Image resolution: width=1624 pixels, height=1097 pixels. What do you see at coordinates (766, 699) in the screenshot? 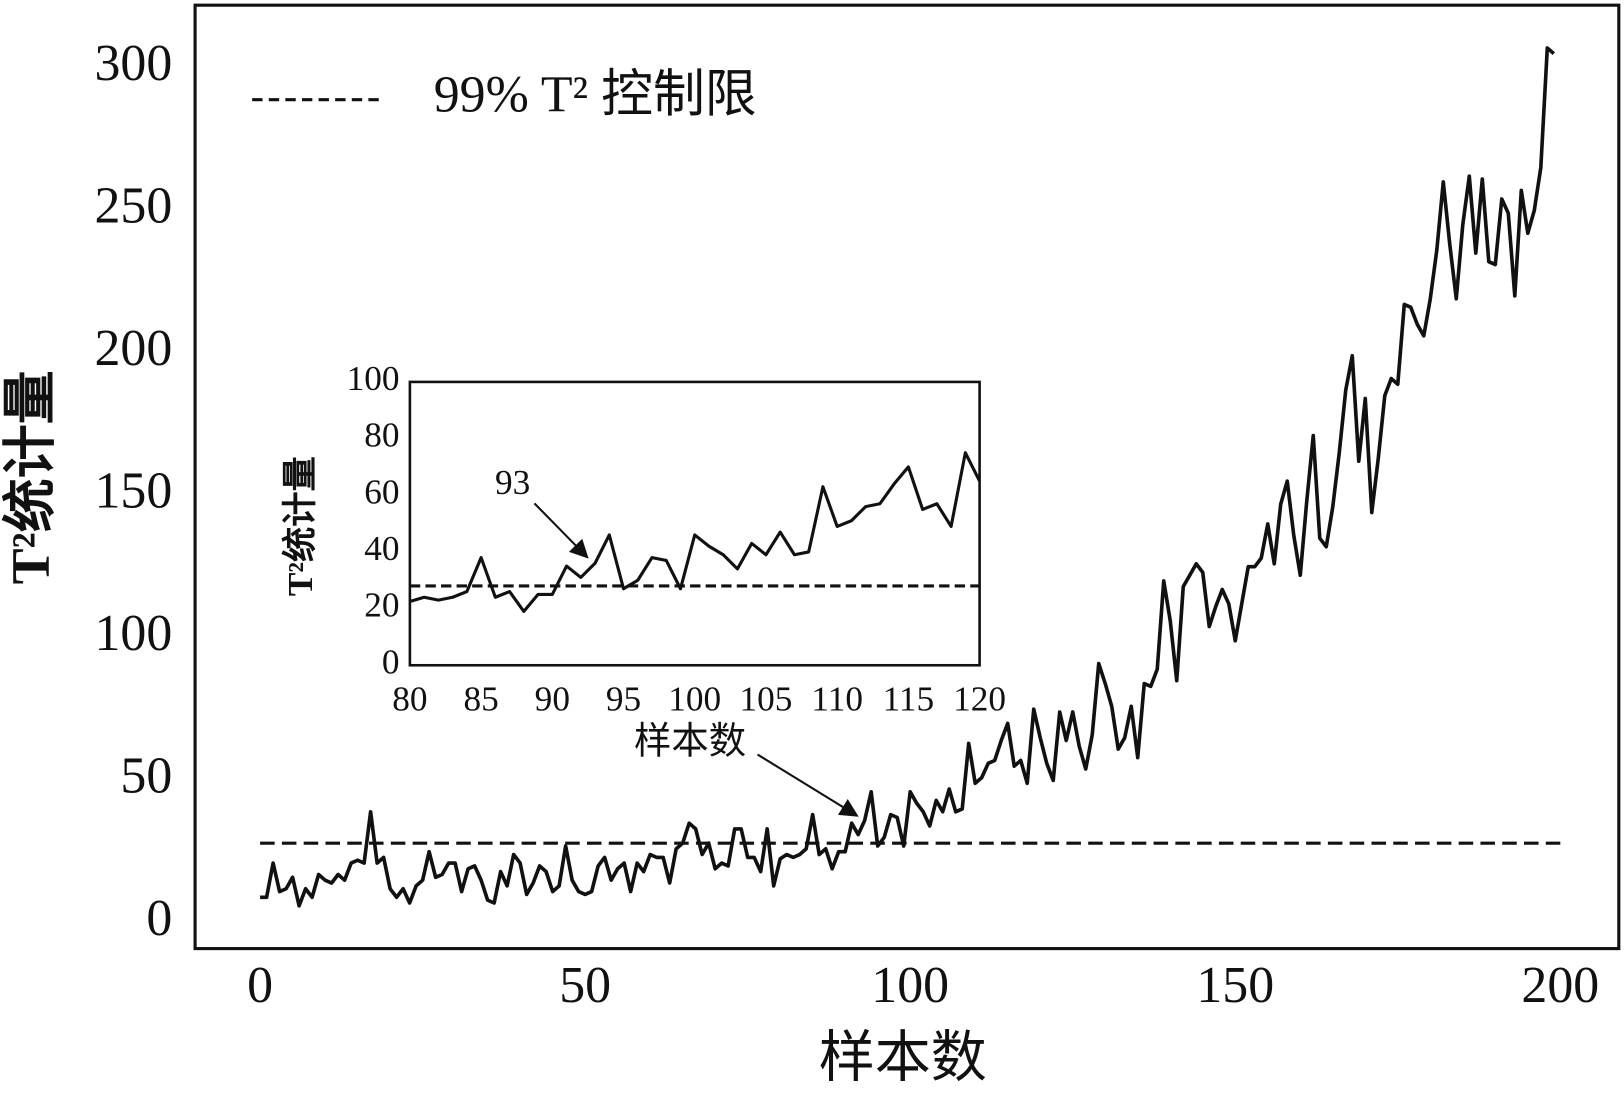
I see `x-tick-label: 105` at bounding box center [766, 699].